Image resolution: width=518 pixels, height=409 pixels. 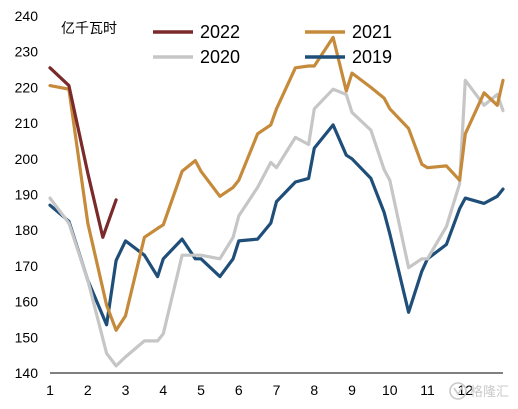 I want to click on y-unit-label: 亿千瓦时, so click(x=89, y=29).